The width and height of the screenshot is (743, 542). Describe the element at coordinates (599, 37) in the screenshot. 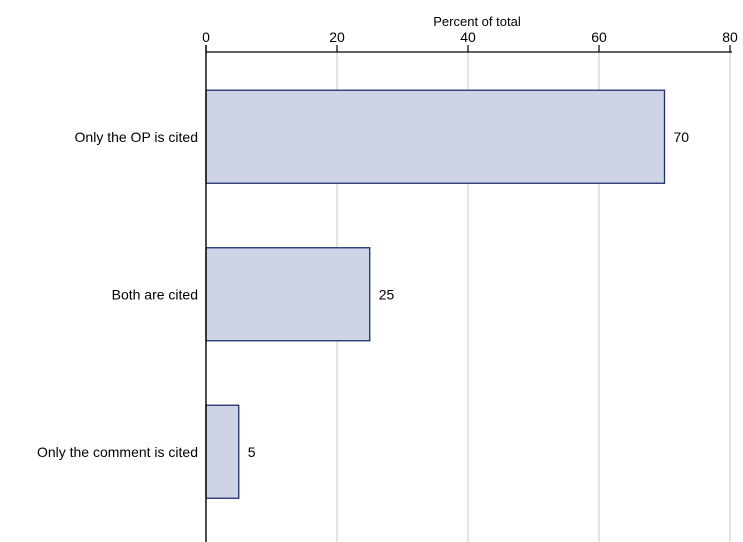

I see `x-tick-label-60: 60` at that location.